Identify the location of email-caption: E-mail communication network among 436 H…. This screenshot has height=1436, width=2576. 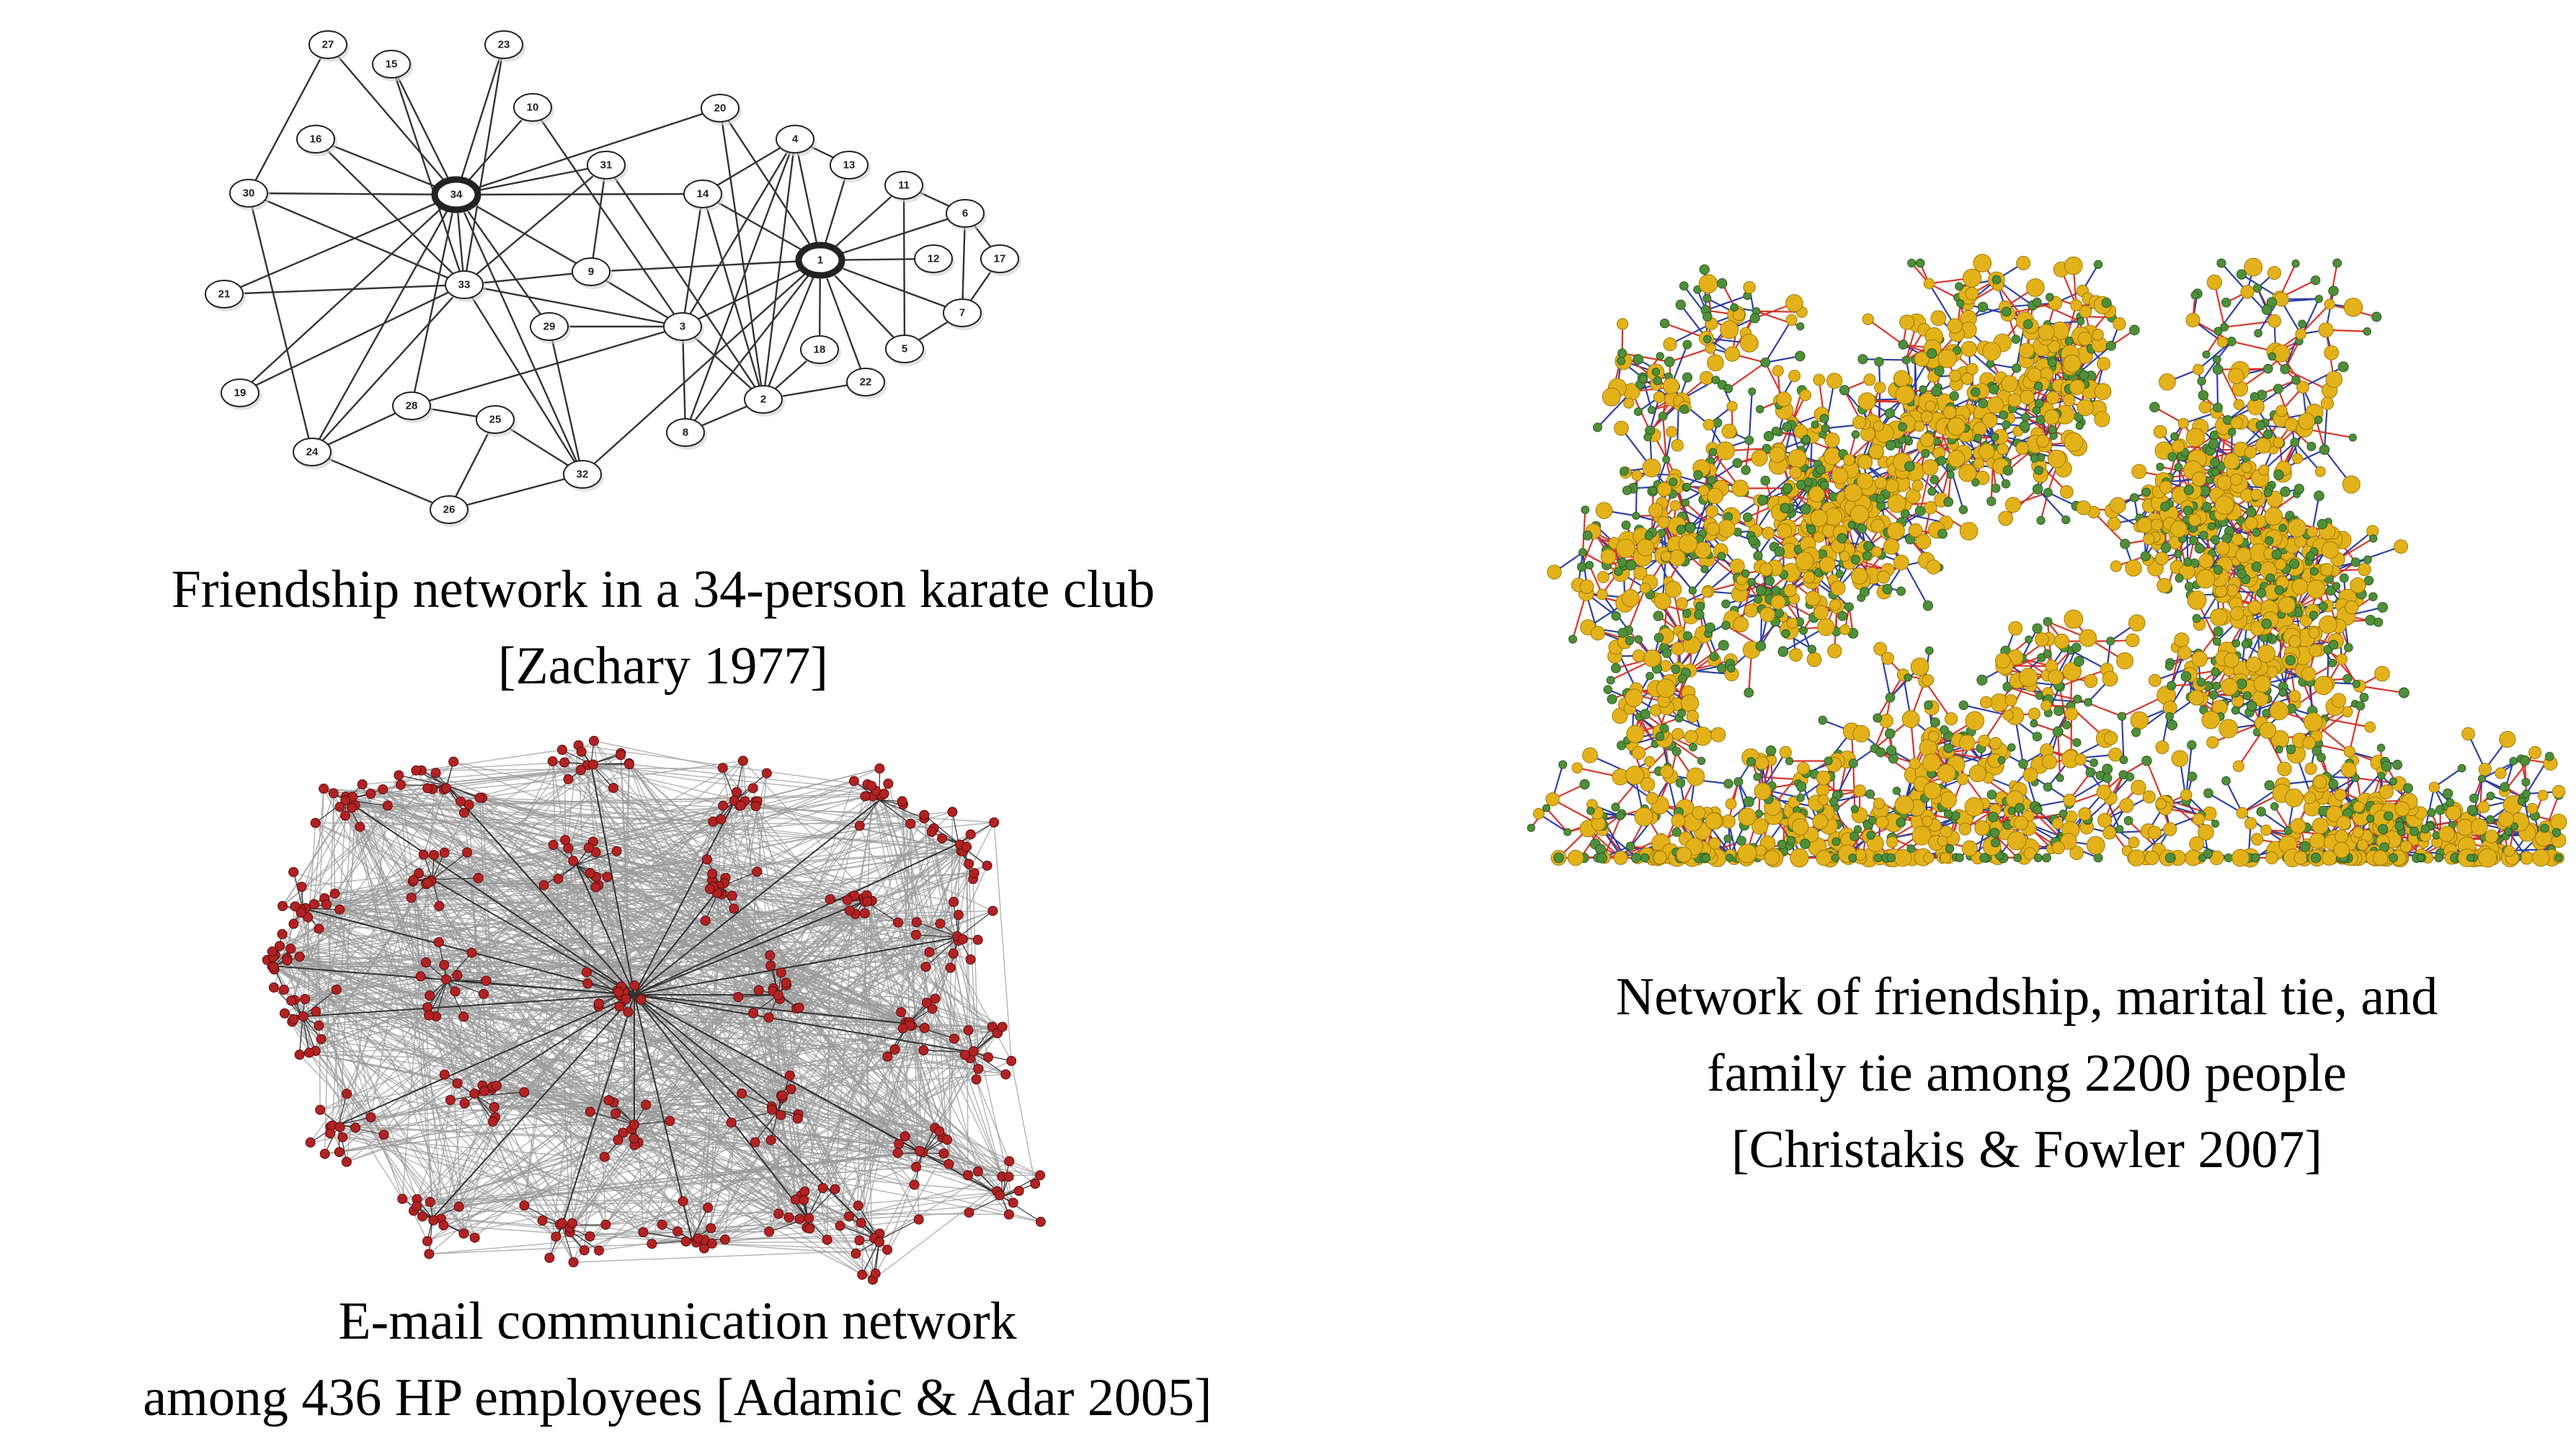
(677, 1359).